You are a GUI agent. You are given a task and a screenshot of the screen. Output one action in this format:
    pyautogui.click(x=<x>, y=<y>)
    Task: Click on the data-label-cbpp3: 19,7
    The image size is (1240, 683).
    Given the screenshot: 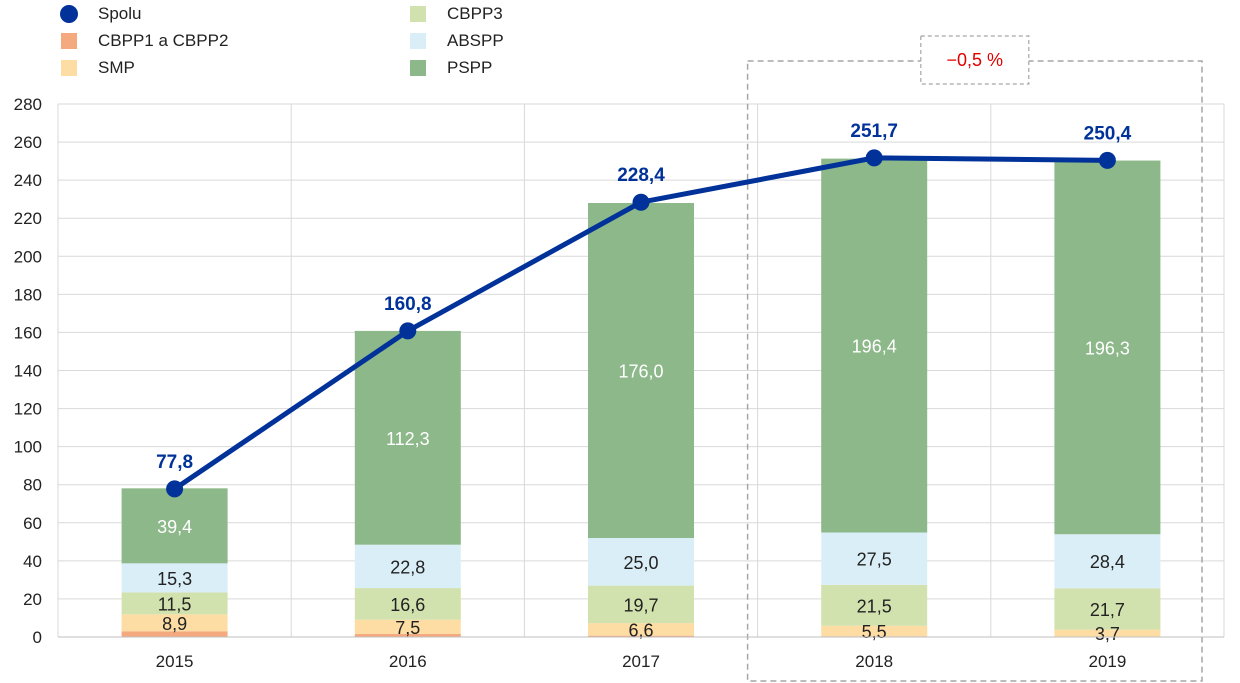 What is the action you would take?
    pyautogui.click(x=640, y=605)
    